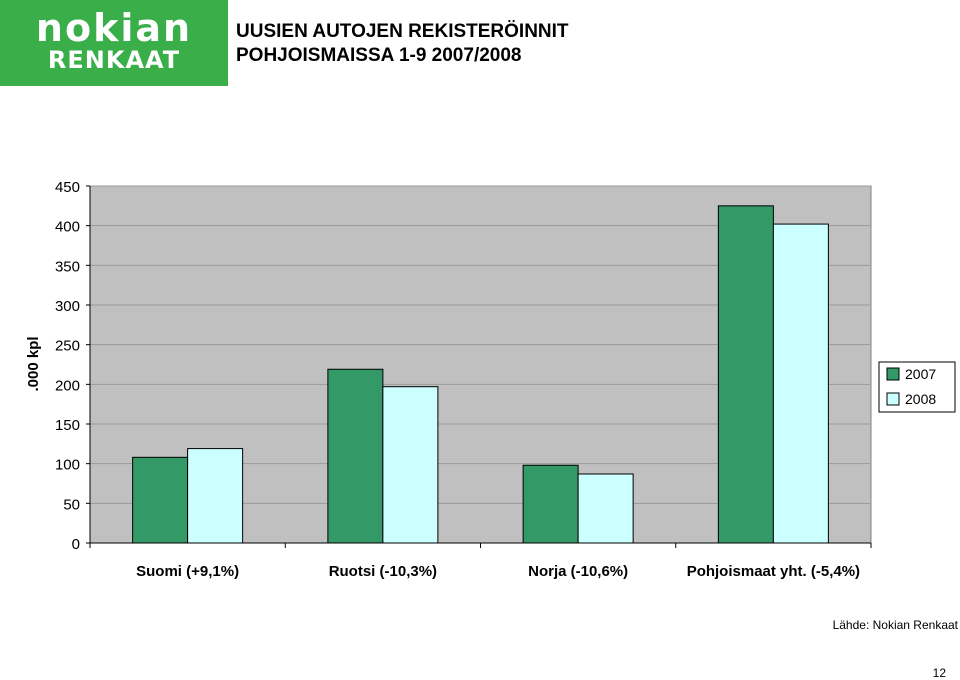  I want to click on y-tick-label: 300, so click(67, 306).